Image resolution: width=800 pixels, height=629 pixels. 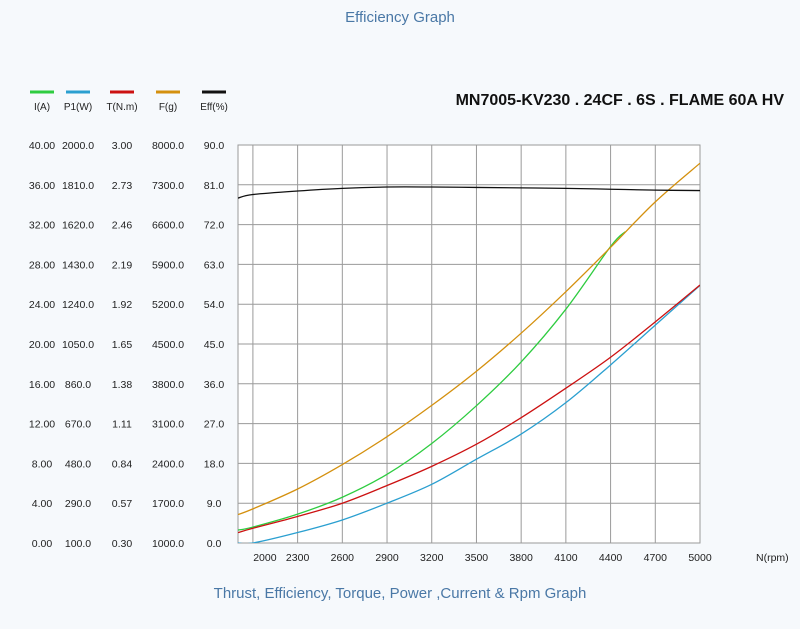 What do you see at coordinates (214, 464) in the screenshot?
I see `y-tick-label: 18.0` at bounding box center [214, 464].